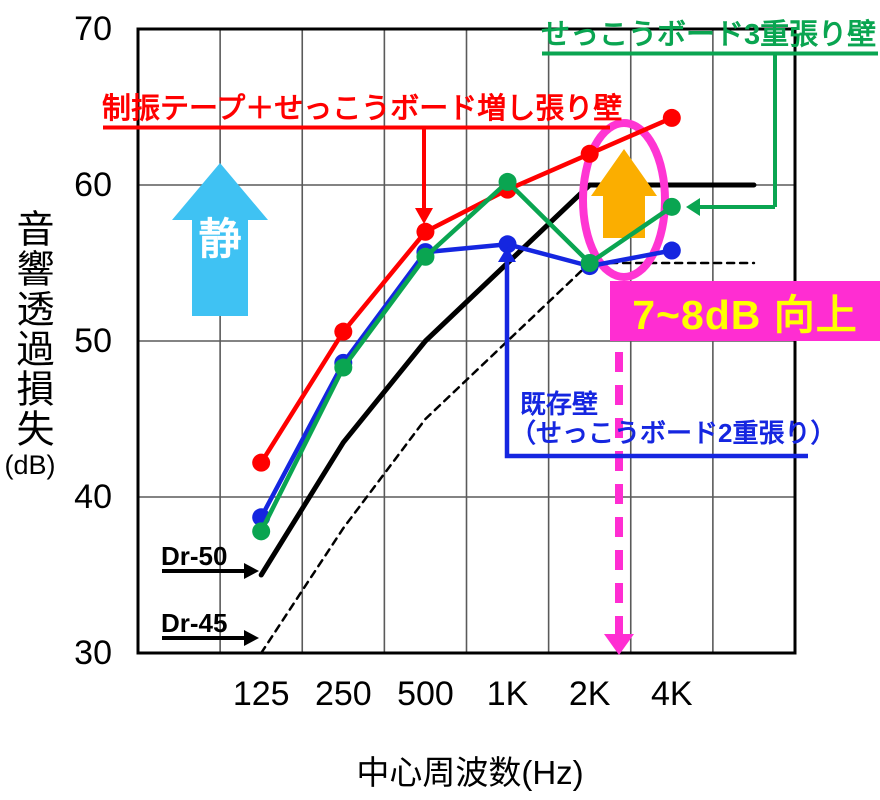  Describe the element at coordinates (673, 433) in the screenshot. I see `series-label-existing-wall-line2: （せっこうボード2重張り）` at that location.